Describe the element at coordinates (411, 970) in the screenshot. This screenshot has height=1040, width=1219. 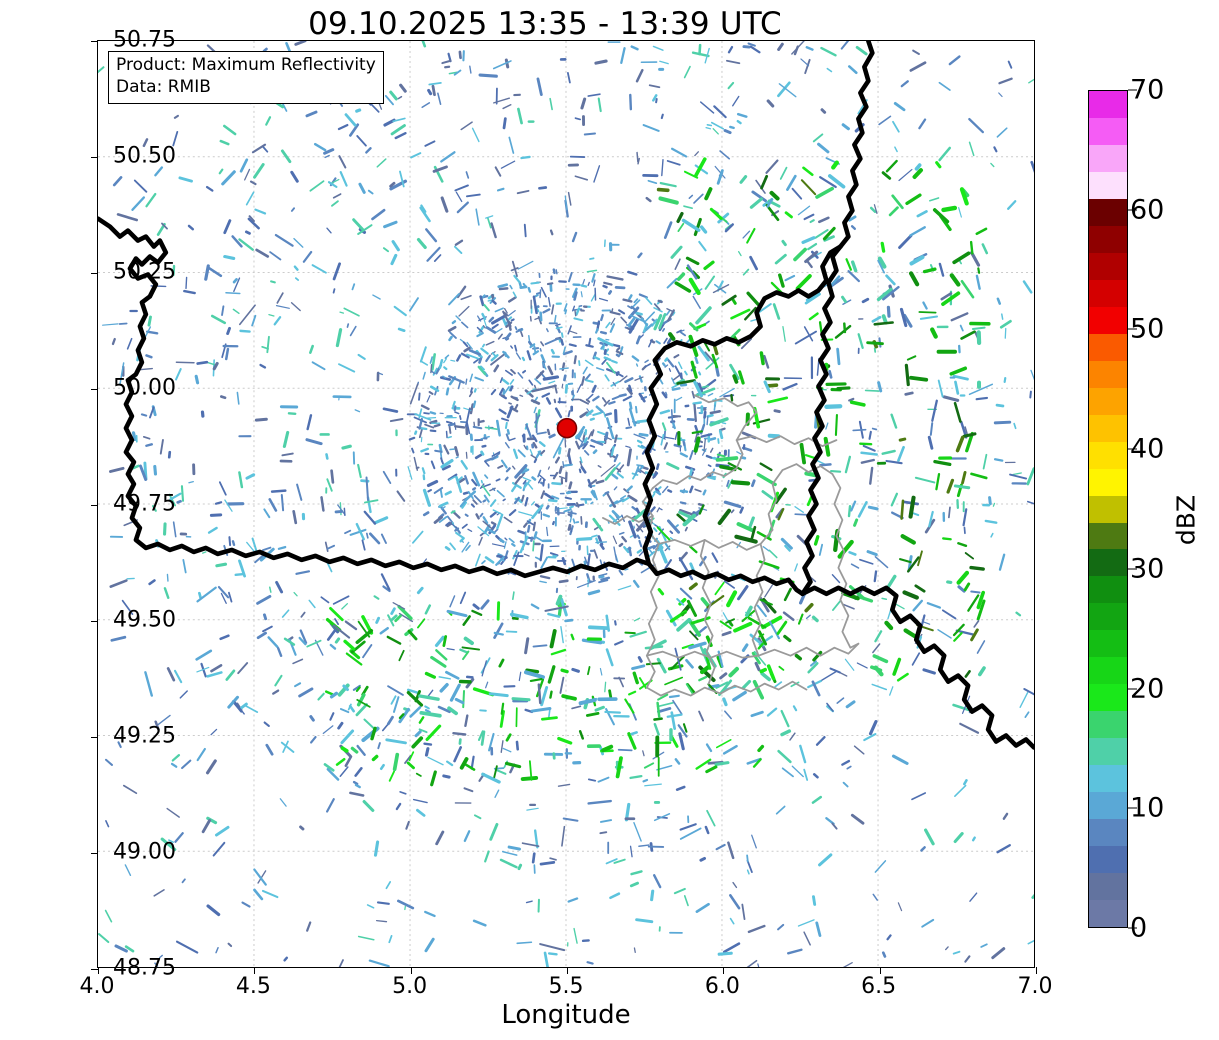
I see `x-tick-mark` at that location.